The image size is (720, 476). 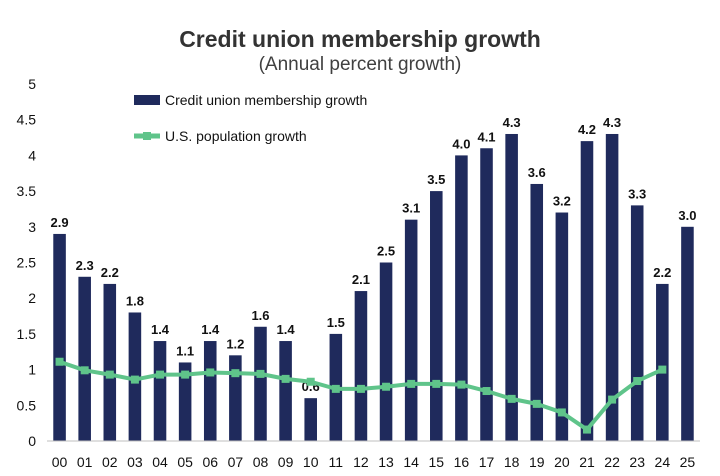 I want to click on y-tick-label: 5, so click(x=32, y=84).